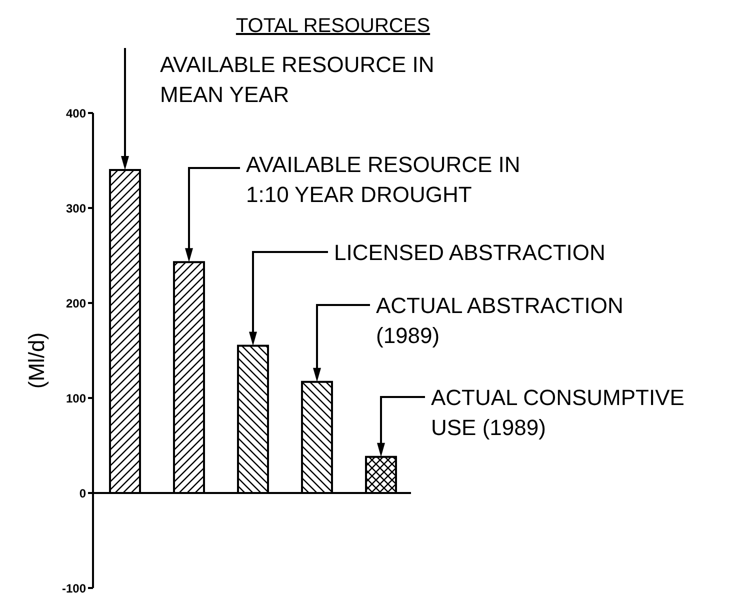 This screenshot has height=593, width=749. What do you see at coordinates (500, 320) in the screenshot?
I see `annotation: ACTUAL ABSTRACTION (1989)` at bounding box center [500, 320].